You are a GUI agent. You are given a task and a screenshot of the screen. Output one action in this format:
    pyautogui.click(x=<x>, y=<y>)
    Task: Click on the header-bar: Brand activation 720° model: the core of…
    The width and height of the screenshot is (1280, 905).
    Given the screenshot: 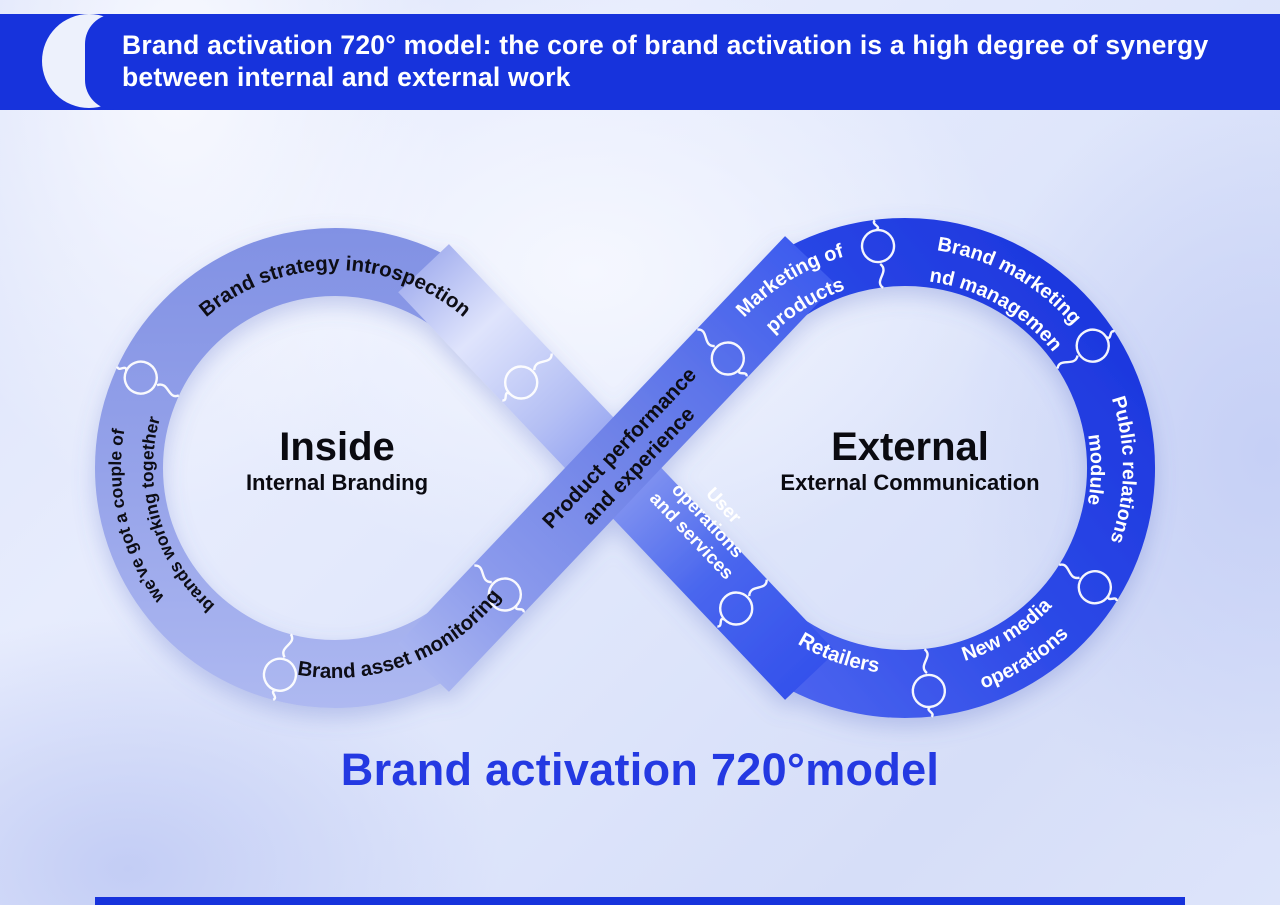 What is the action you would take?
    pyautogui.click(x=640, y=62)
    